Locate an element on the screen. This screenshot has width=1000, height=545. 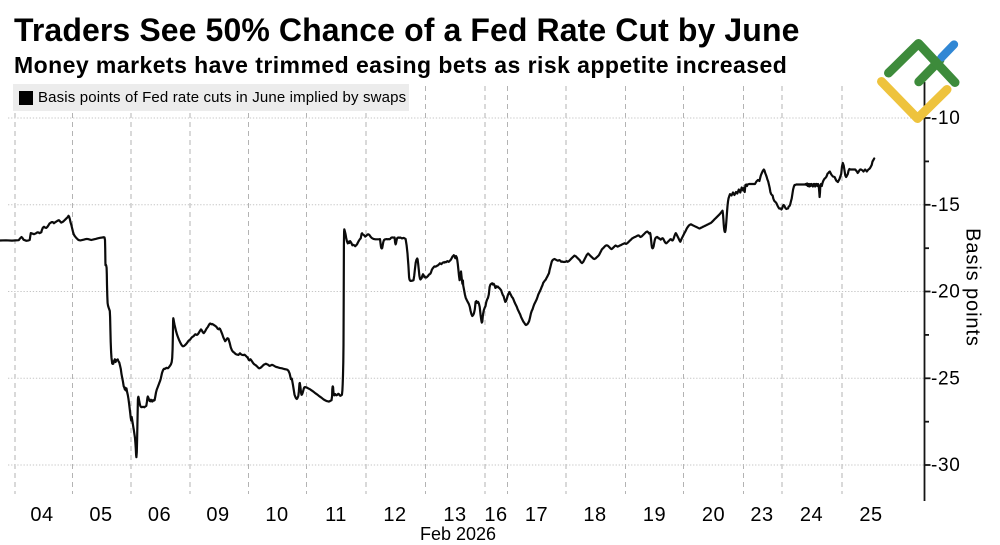
svg-text: 04 is located at coordinates (41, 515).